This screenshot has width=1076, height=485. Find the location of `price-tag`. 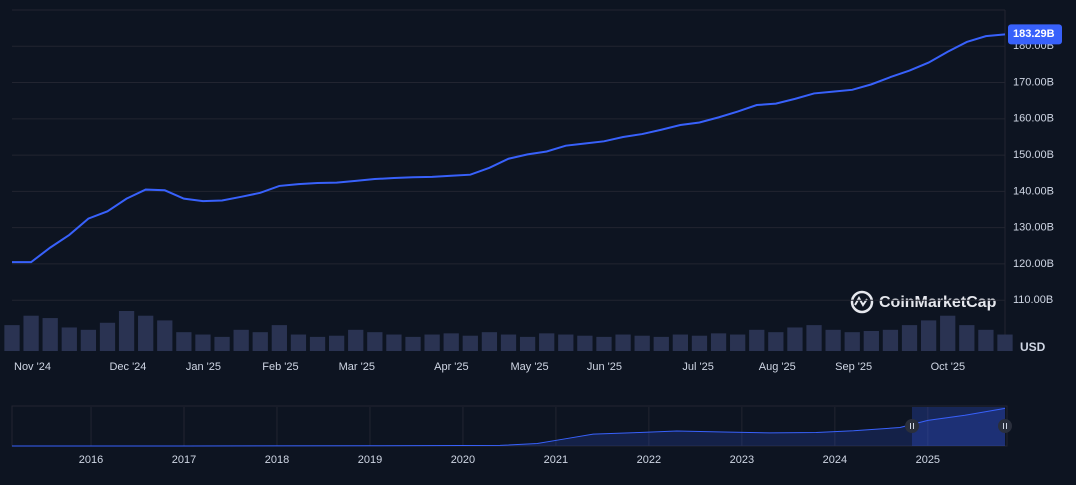

price-tag is located at coordinates (1035, 34).